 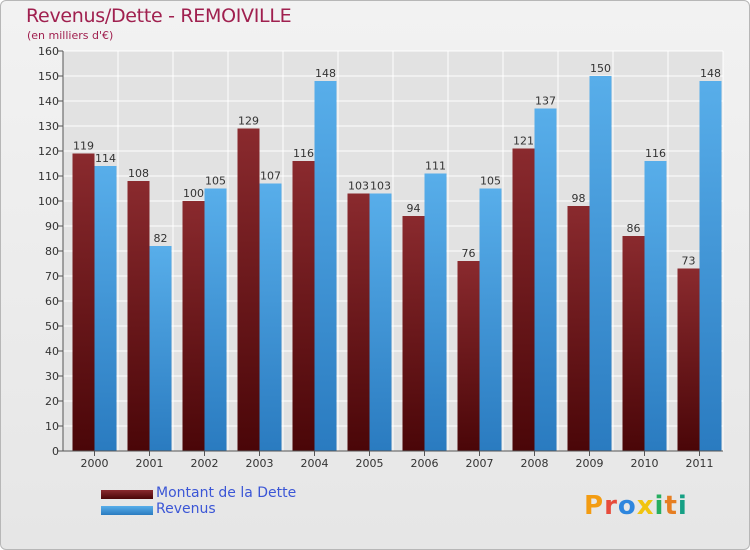 I want to click on x-tick-label: 2004, so click(x=315, y=463).